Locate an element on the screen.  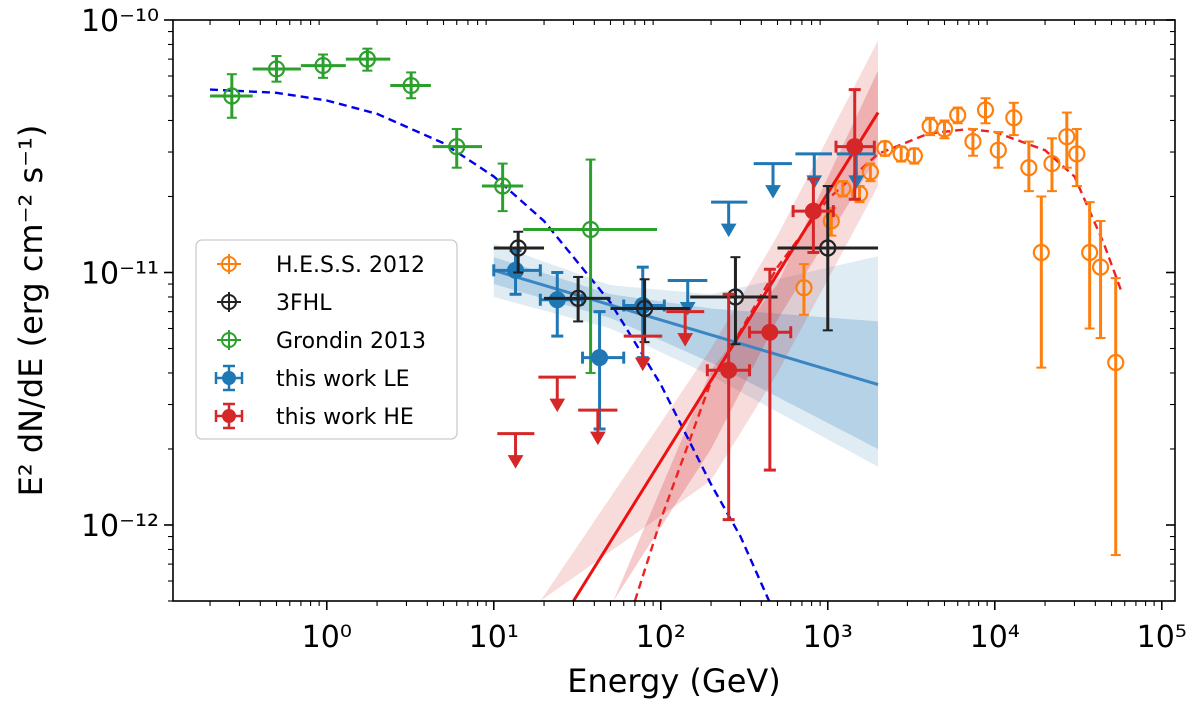
x-axis-label: Energy (GeV) is located at coordinates (674, 681).